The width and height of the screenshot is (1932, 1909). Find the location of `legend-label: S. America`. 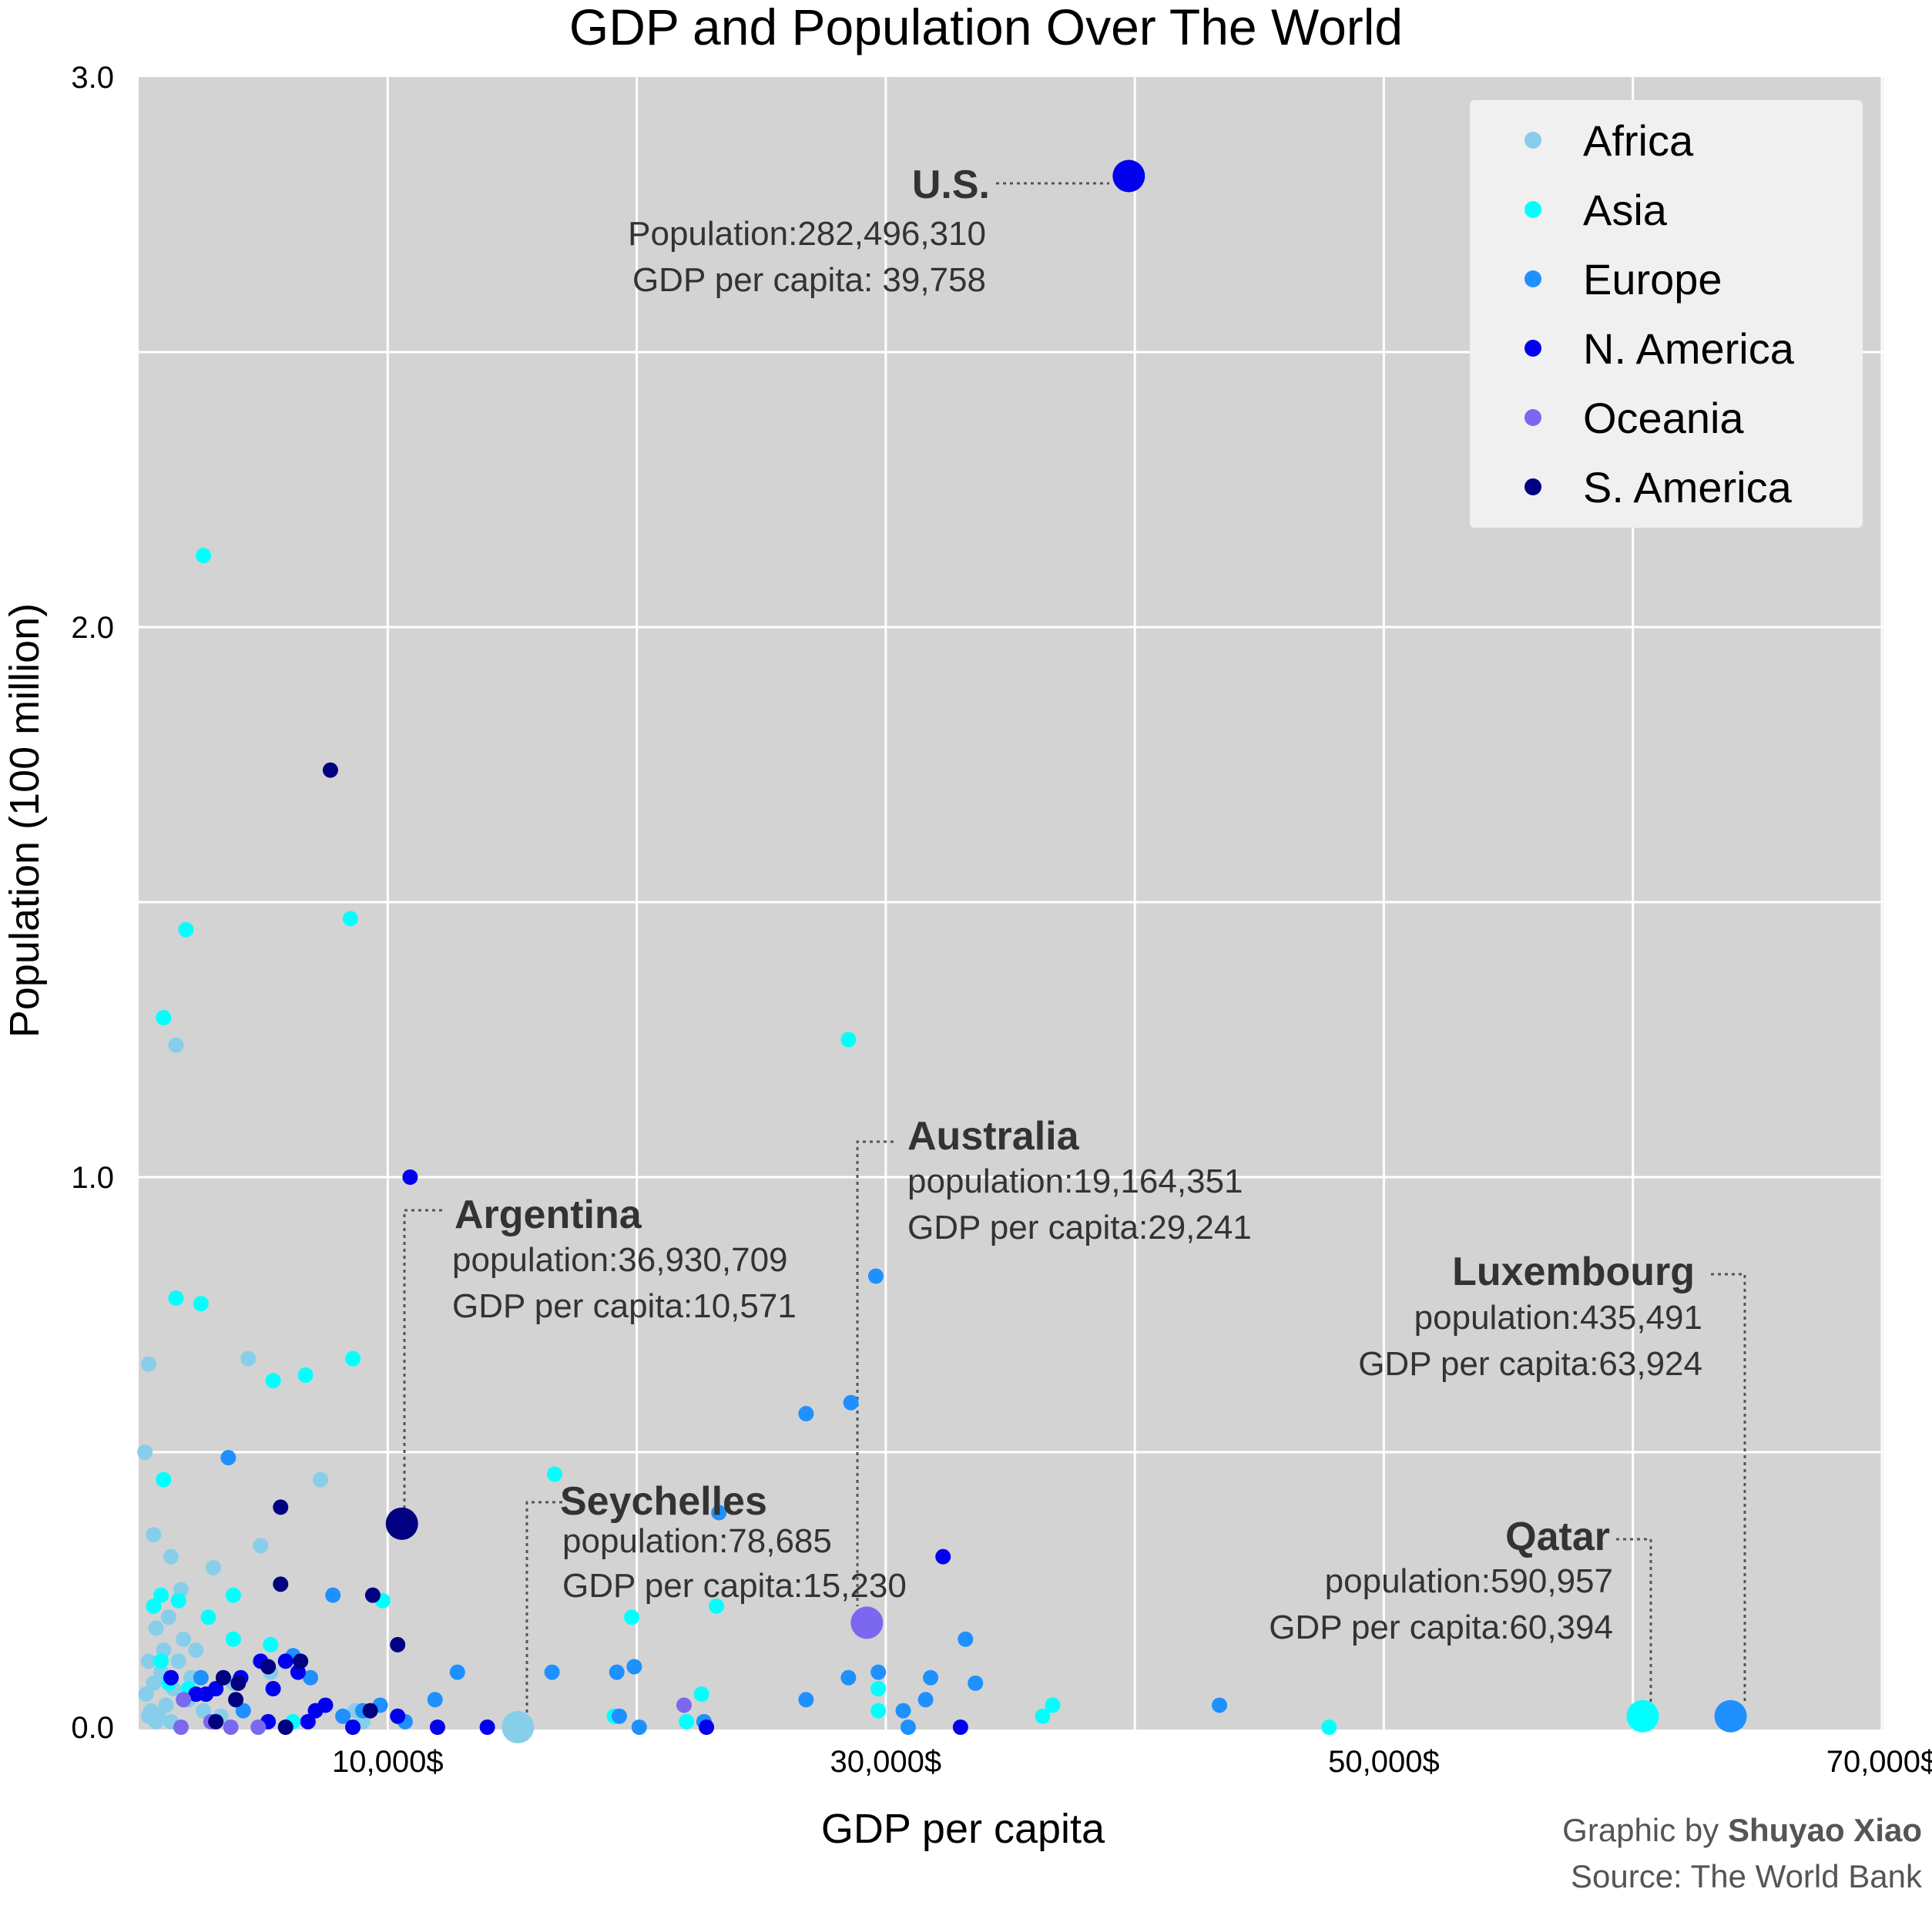

legend-label: S. America is located at coordinates (1688, 488).